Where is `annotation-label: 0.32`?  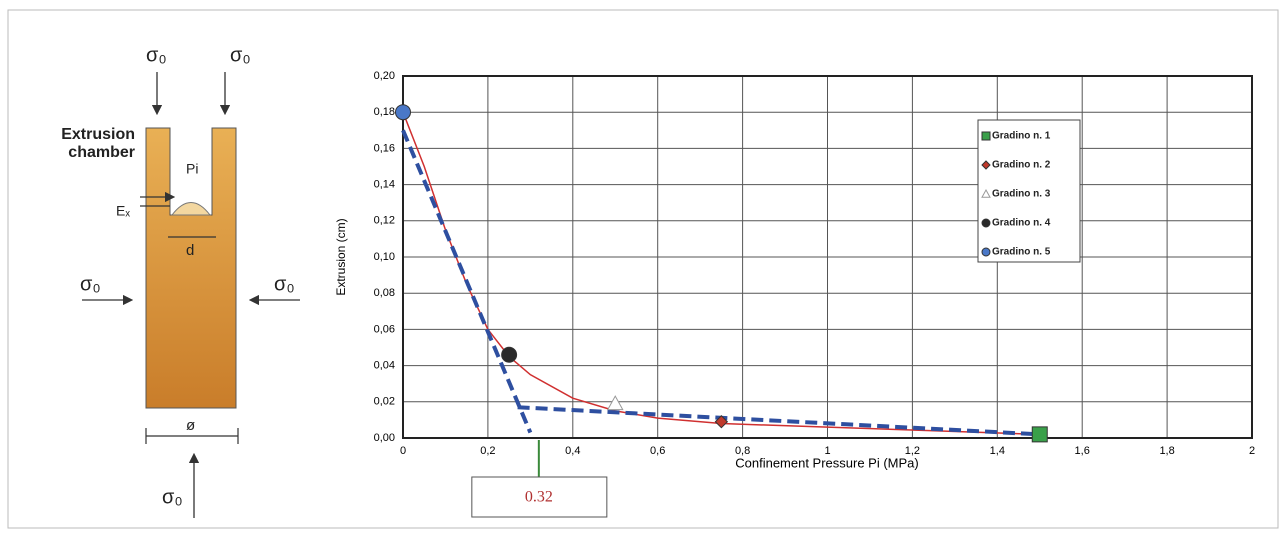 annotation-label: 0.32 is located at coordinates (539, 497).